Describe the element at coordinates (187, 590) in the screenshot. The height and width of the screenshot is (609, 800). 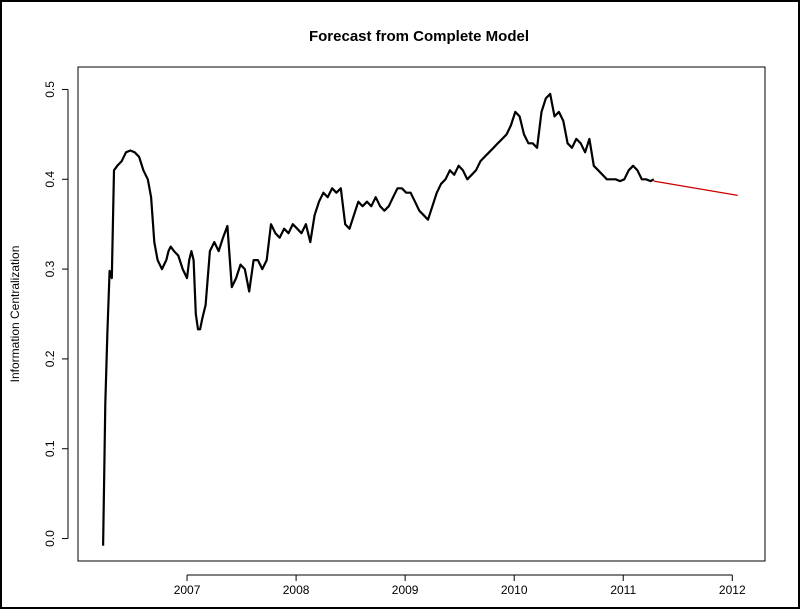
I see `x-tick-label: 2007` at that location.